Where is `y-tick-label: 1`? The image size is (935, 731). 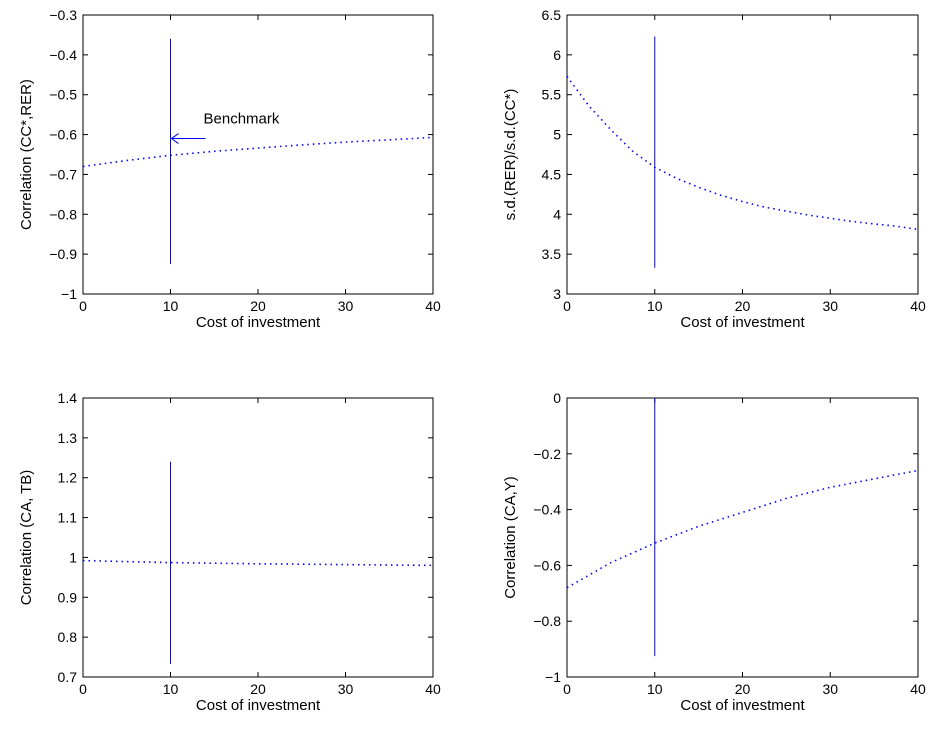
y-tick-label: 1 is located at coordinates (73, 557).